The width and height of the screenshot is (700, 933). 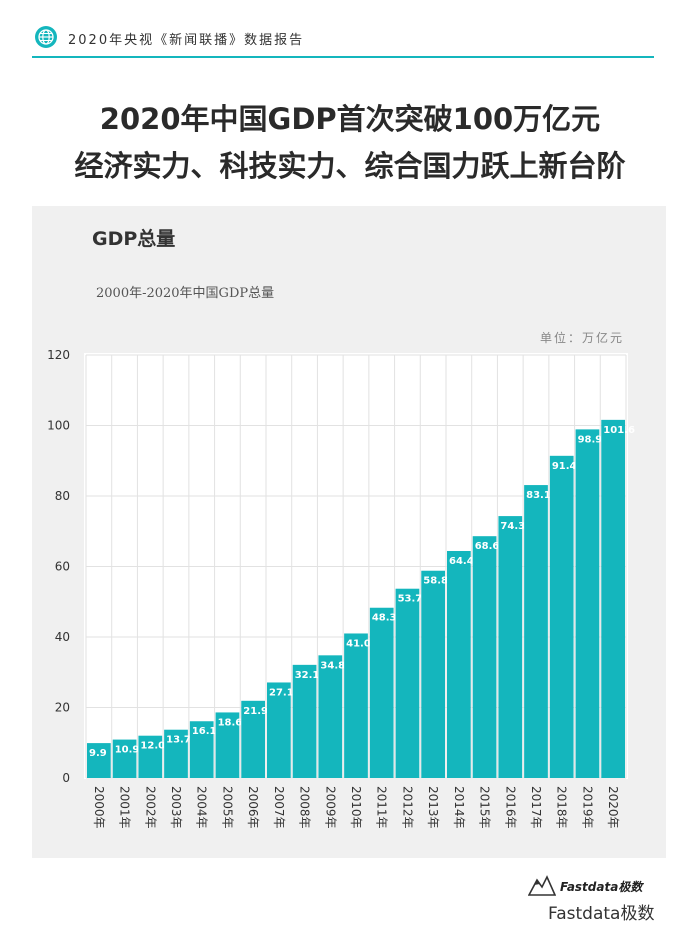 What do you see at coordinates (564, 466) in the screenshot?
I see `data-label: 91.4` at bounding box center [564, 466].